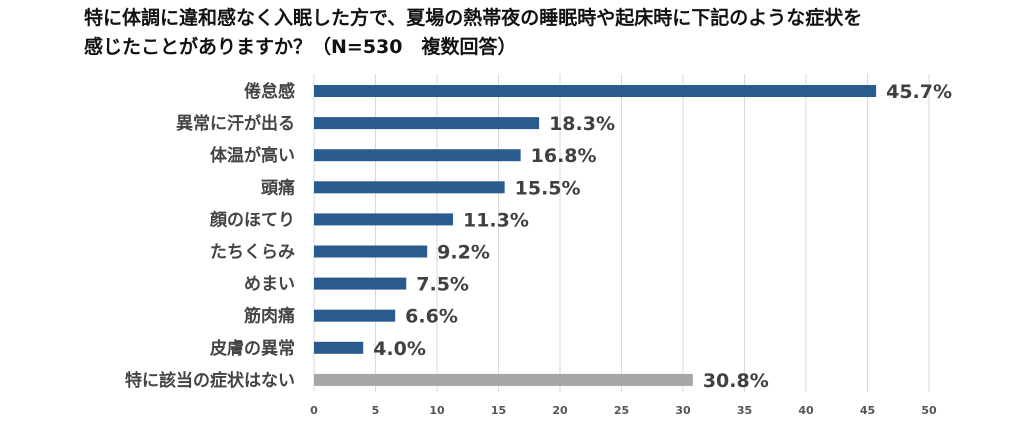  I want to click on x-tick-label: 10, so click(437, 410).